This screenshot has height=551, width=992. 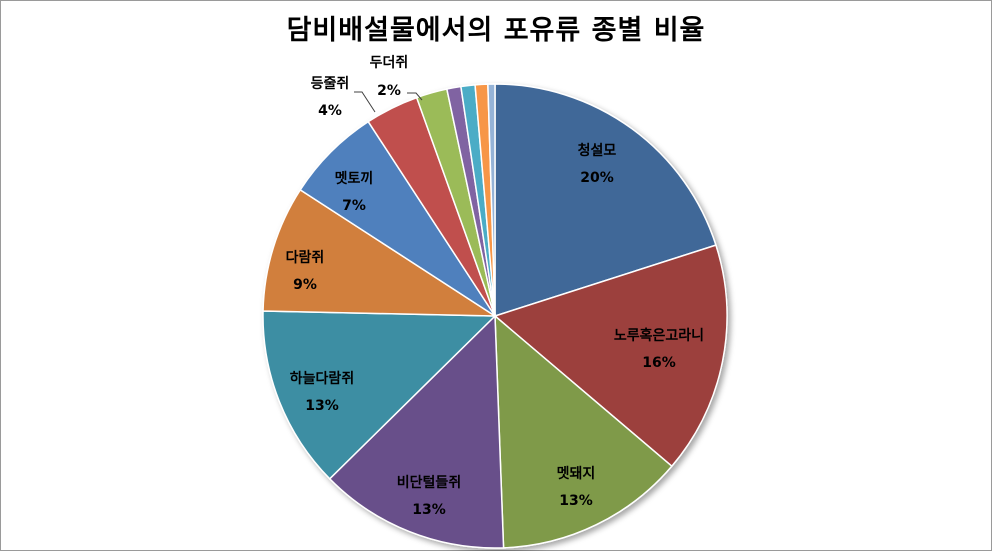 I want to click on slice-name-label: 하늘다람쥐, so click(x=322, y=378).